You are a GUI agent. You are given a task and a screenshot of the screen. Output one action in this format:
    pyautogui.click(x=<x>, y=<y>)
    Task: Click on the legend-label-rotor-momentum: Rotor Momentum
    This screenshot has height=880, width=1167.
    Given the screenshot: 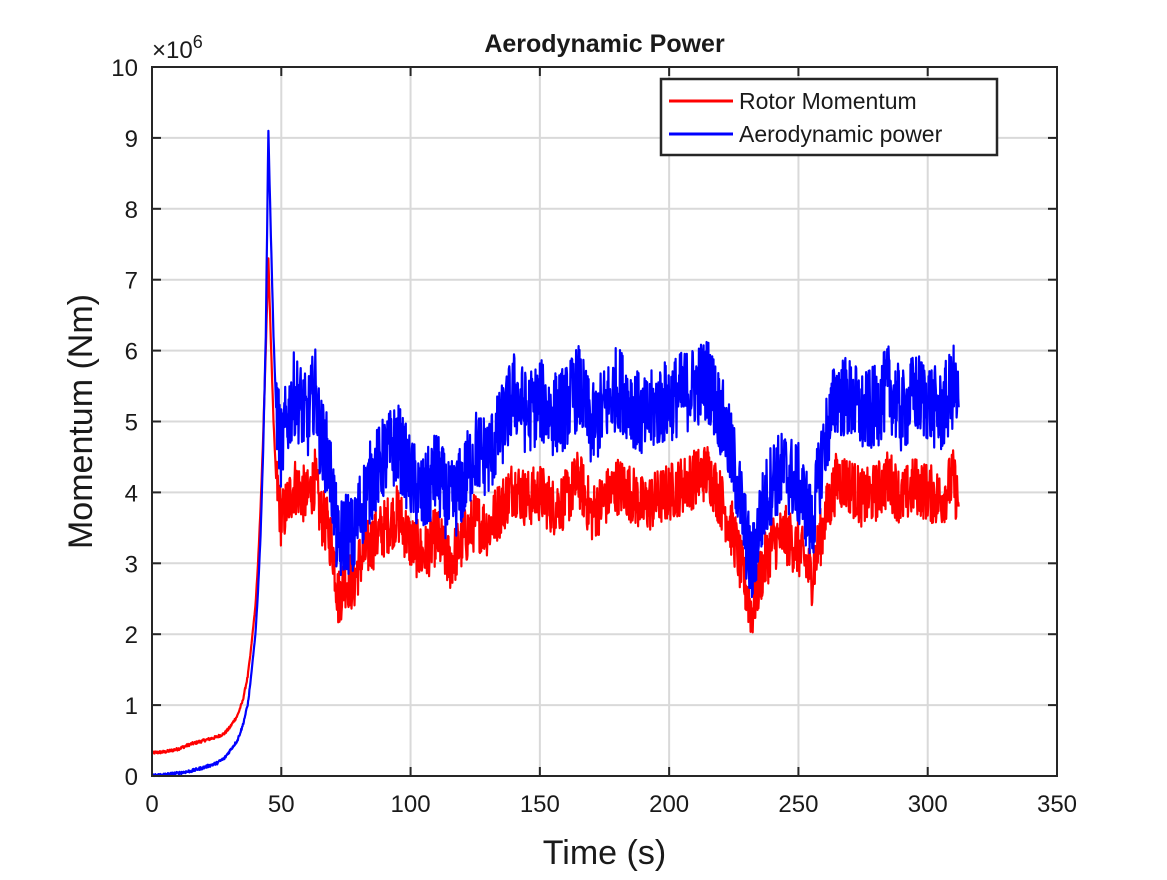 What is the action you would take?
    pyautogui.click(x=828, y=101)
    